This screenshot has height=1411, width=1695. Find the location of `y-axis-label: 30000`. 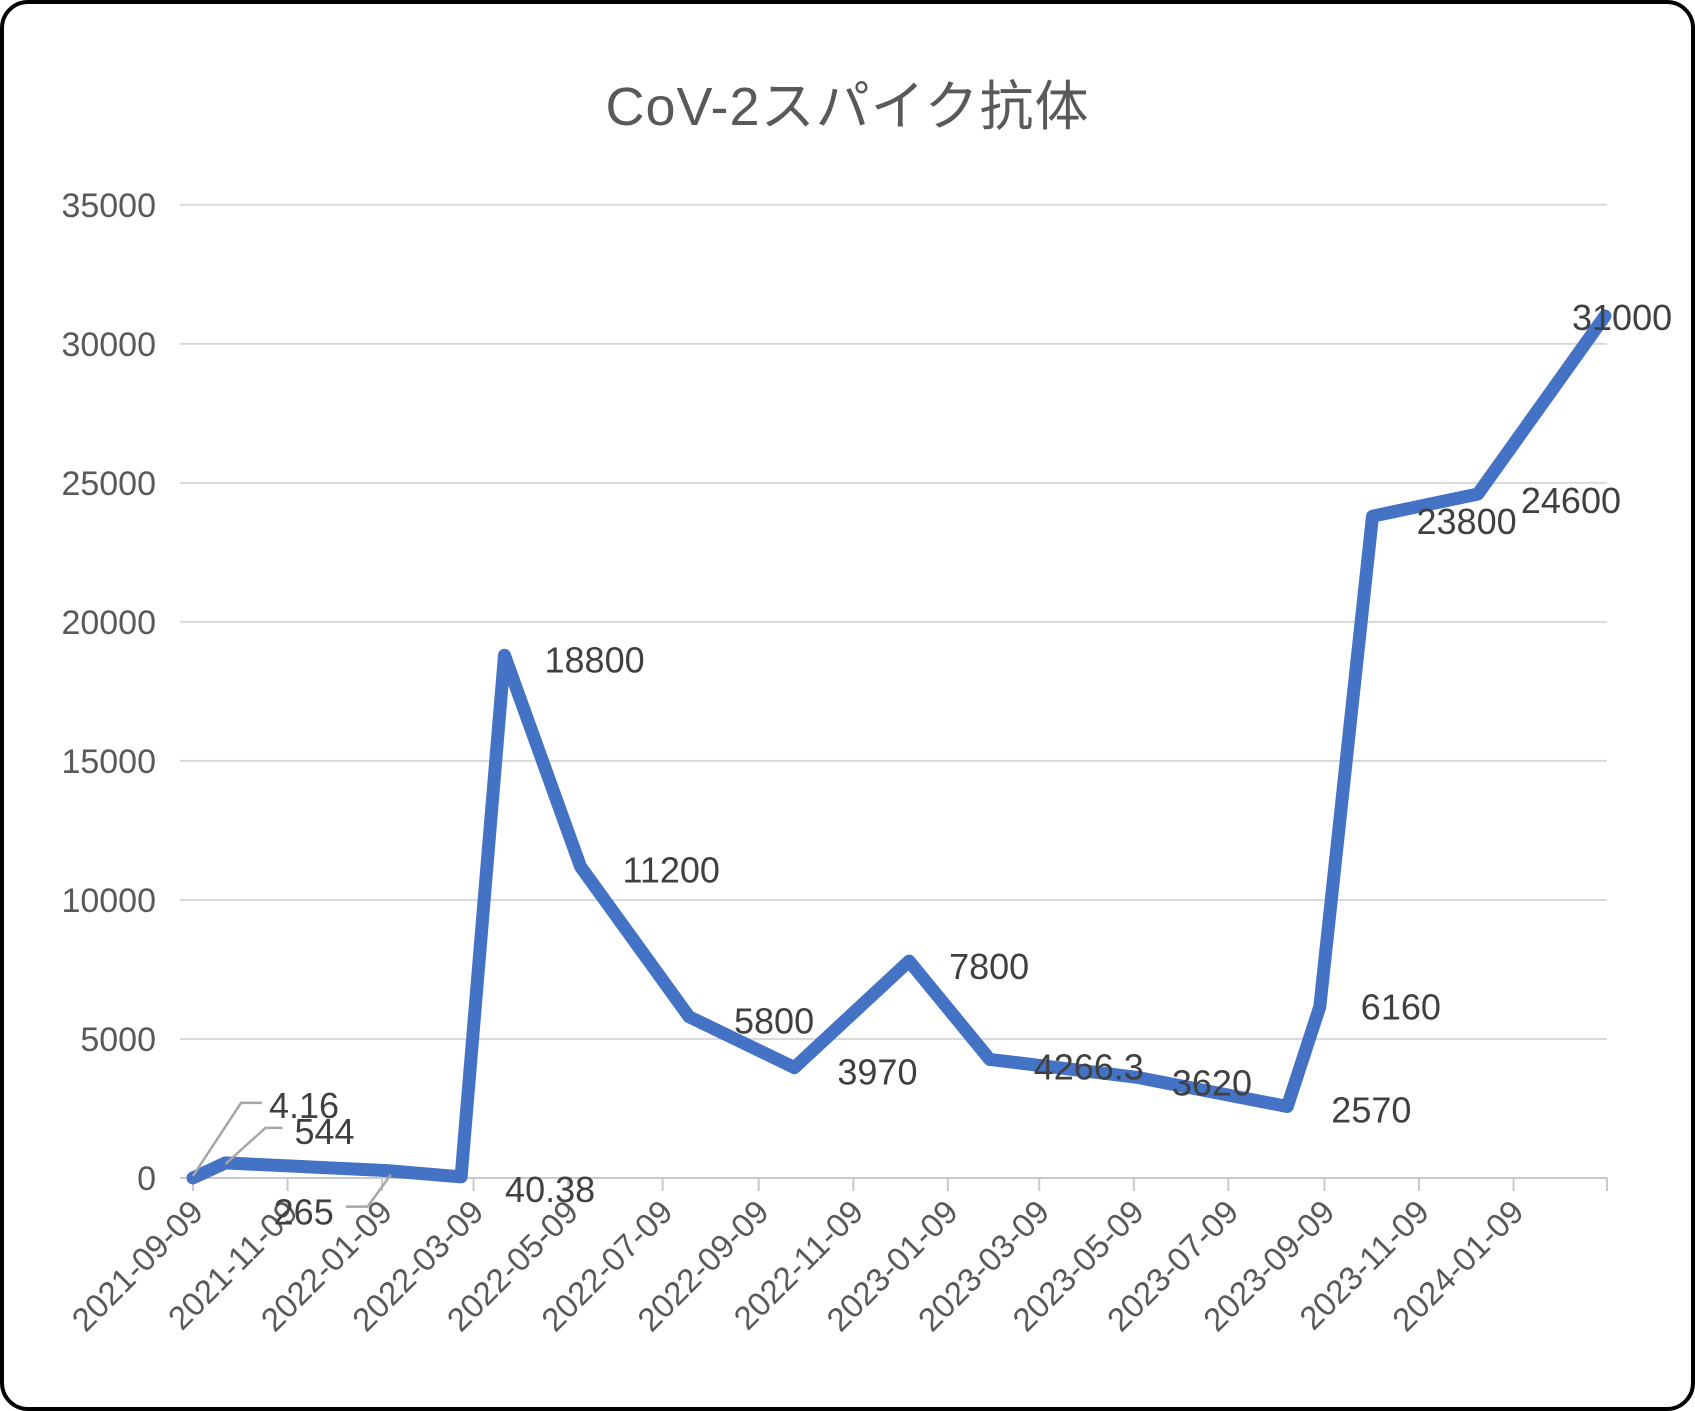

y-axis-label: 30000 is located at coordinates (108, 345).